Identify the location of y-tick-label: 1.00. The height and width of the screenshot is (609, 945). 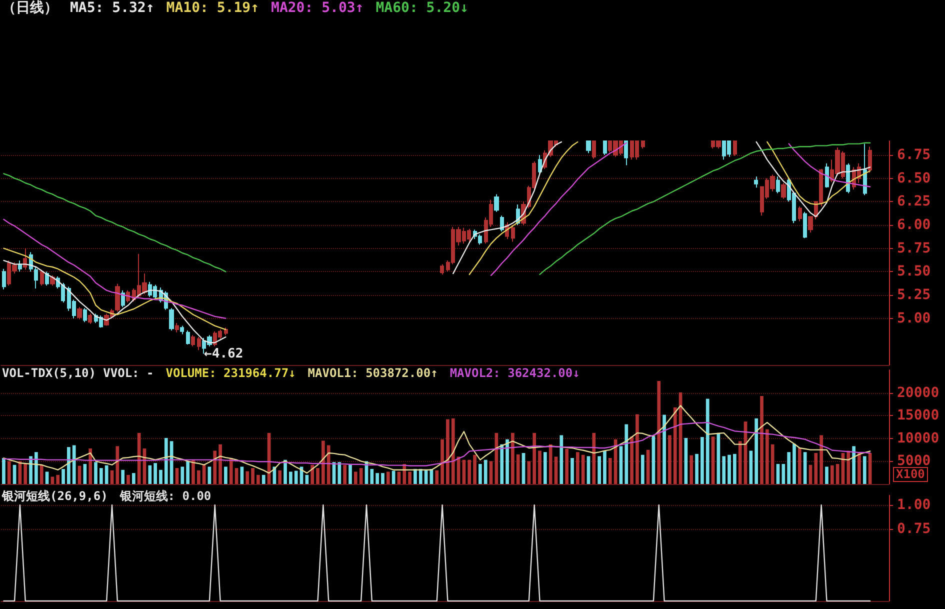
(914, 505).